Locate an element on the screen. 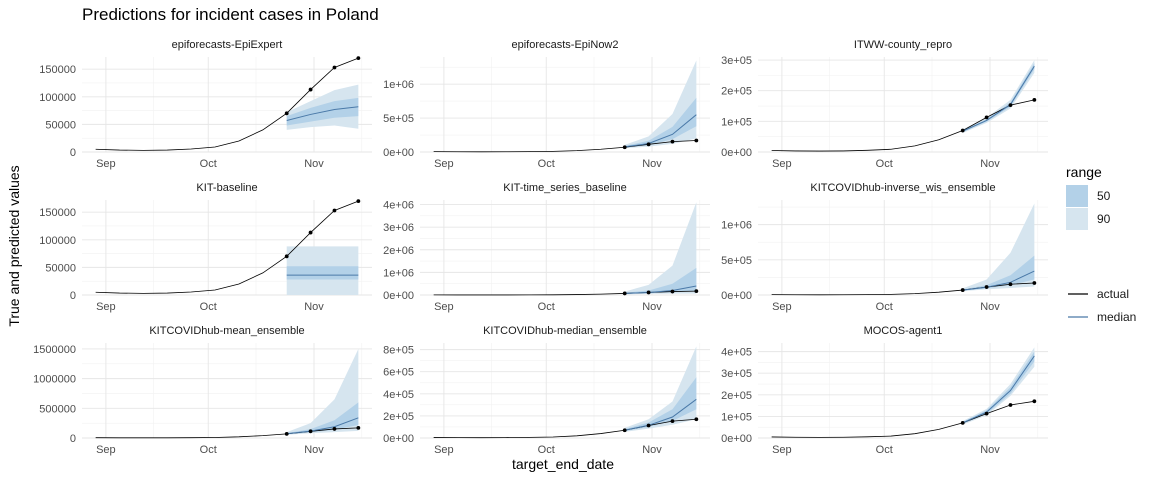 The height and width of the screenshot is (485, 1152). panel-title: KITCOVIDhub-median_ensemble is located at coordinates (565, 331).